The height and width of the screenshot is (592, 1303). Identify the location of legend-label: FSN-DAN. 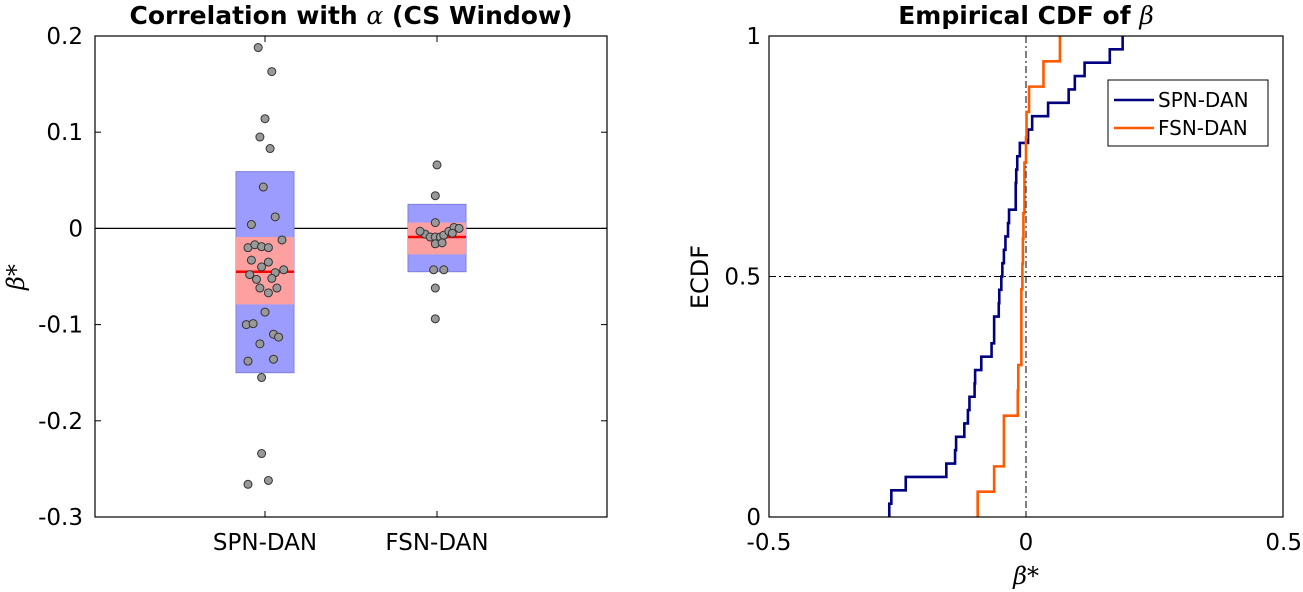
(1203, 128).